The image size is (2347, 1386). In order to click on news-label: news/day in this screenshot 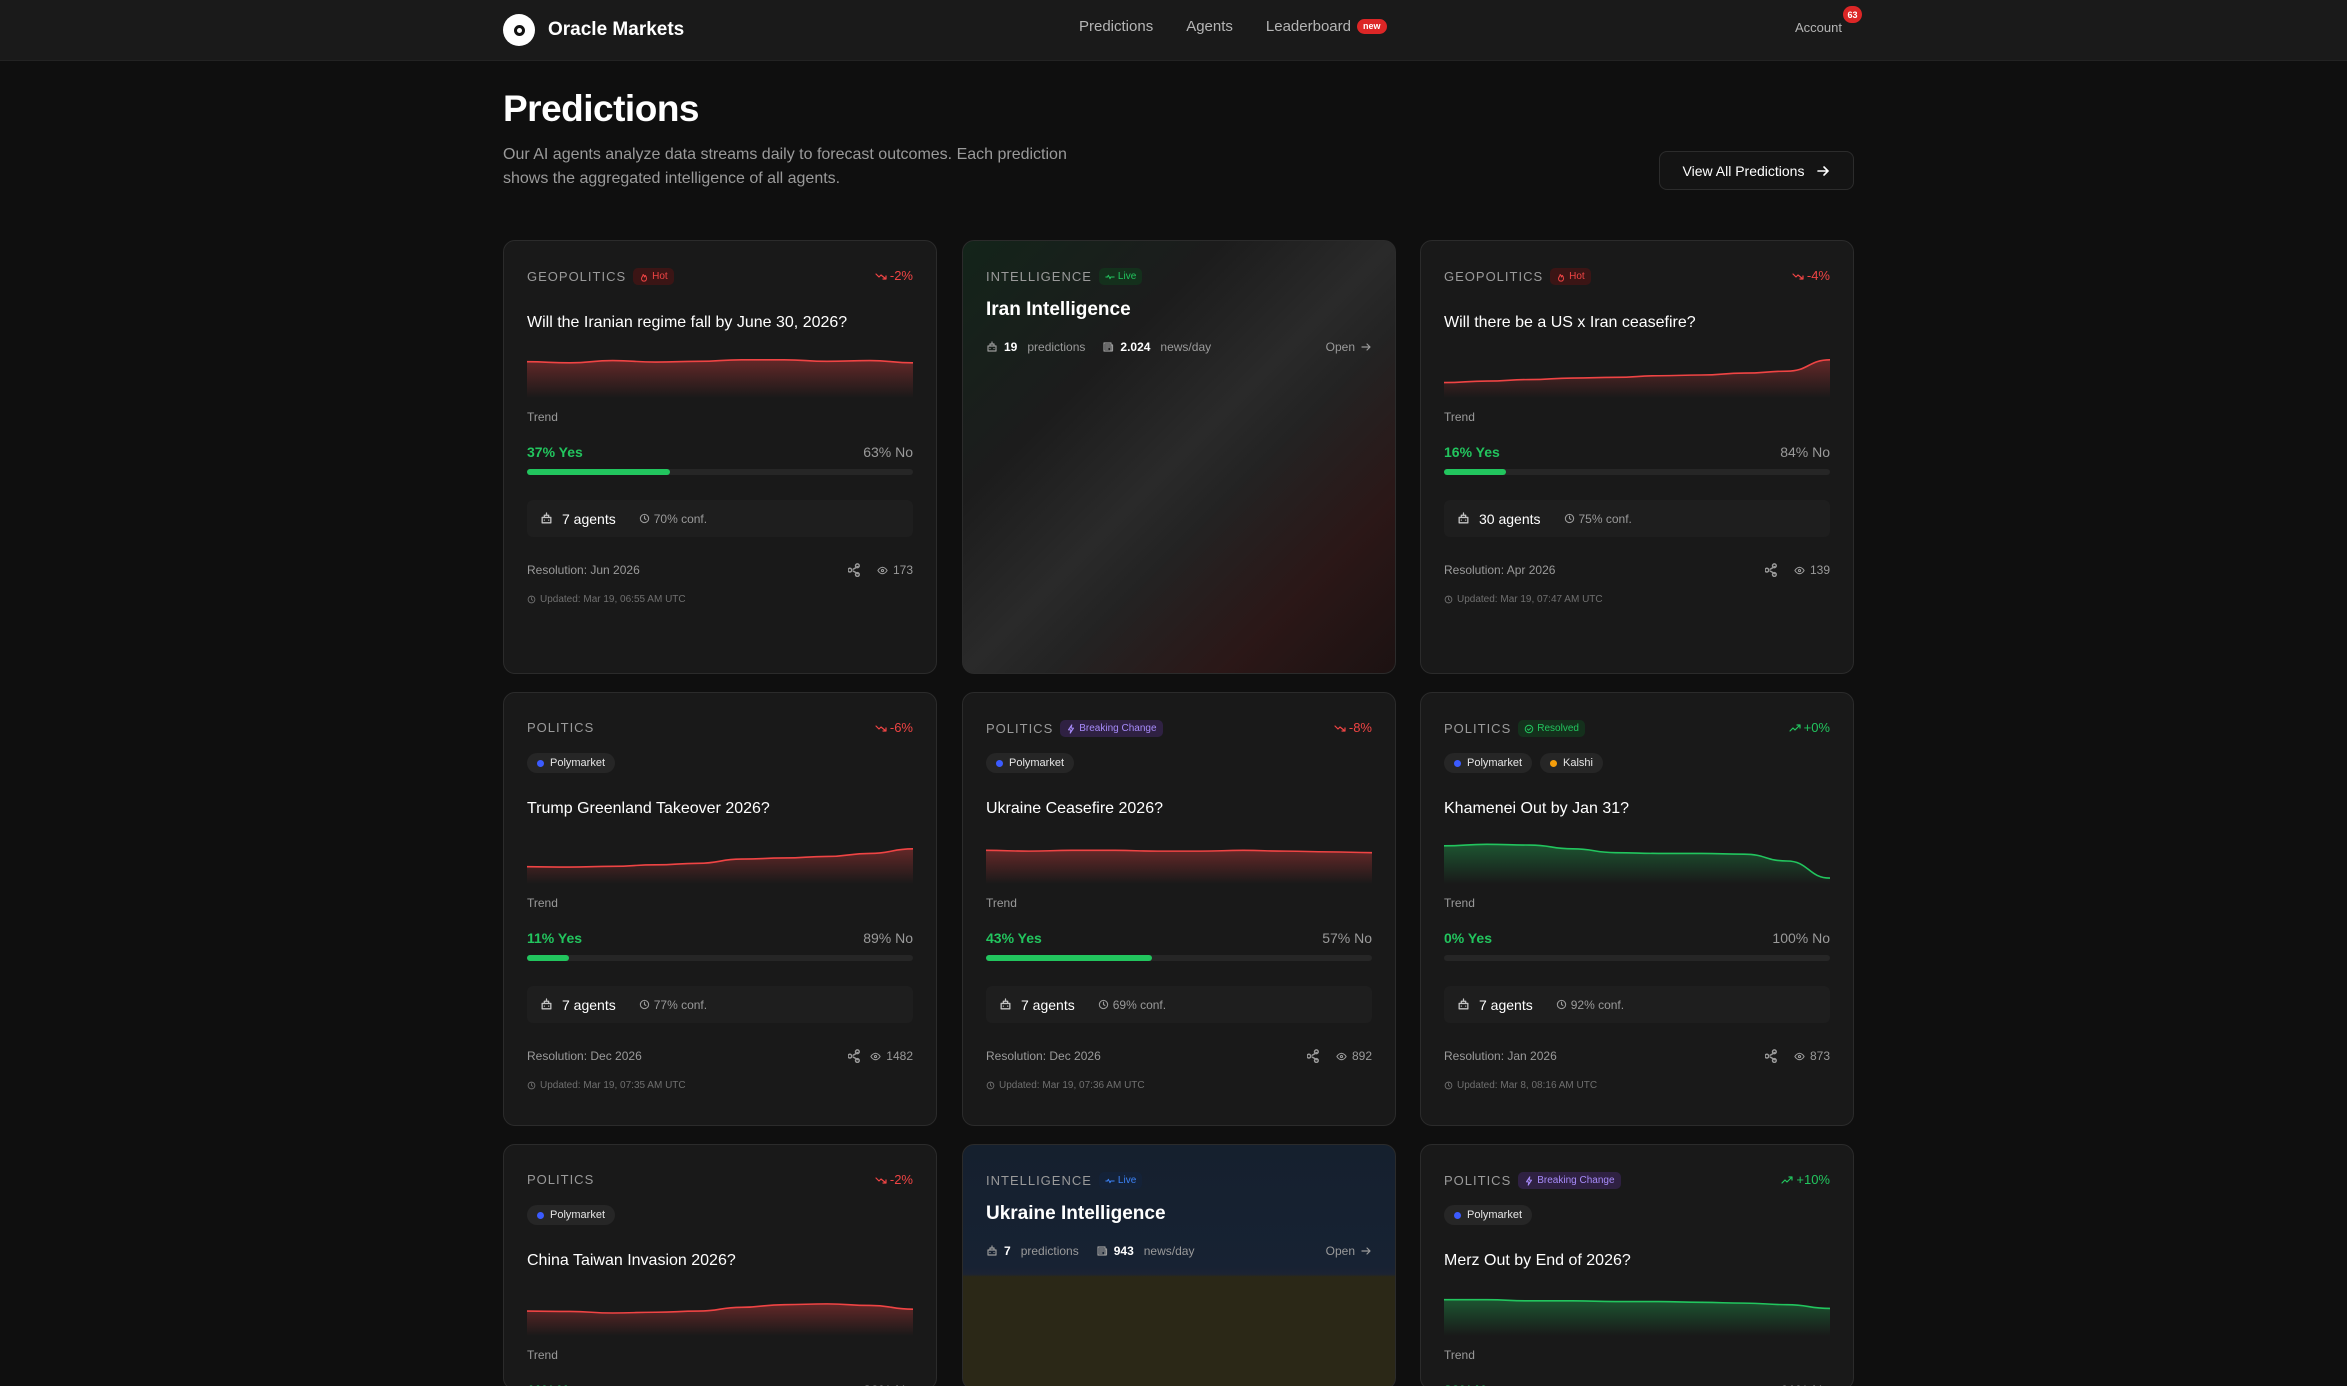, I will do `click(1169, 1251)`.